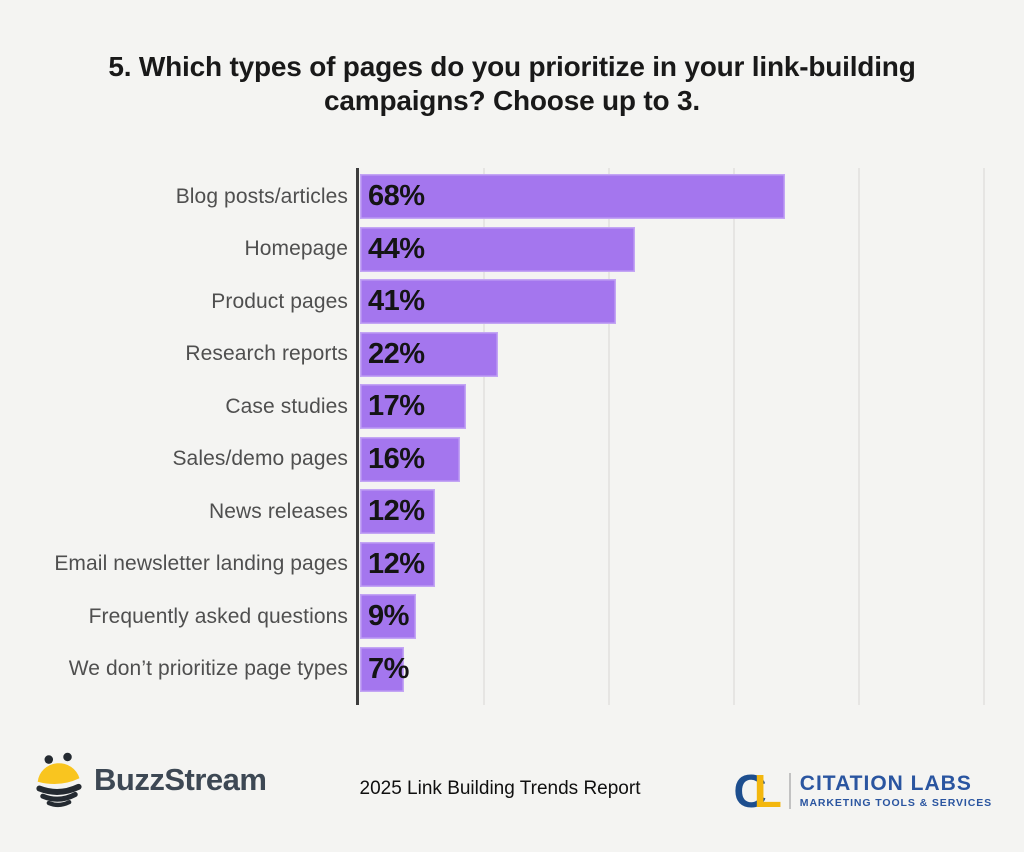 The width and height of the screenshot is (1024, 852). What do you see at coordinates (260, 459) in the screenshot?
I see `category-label: Sales/demo pages` at bounding box center [260, 459].